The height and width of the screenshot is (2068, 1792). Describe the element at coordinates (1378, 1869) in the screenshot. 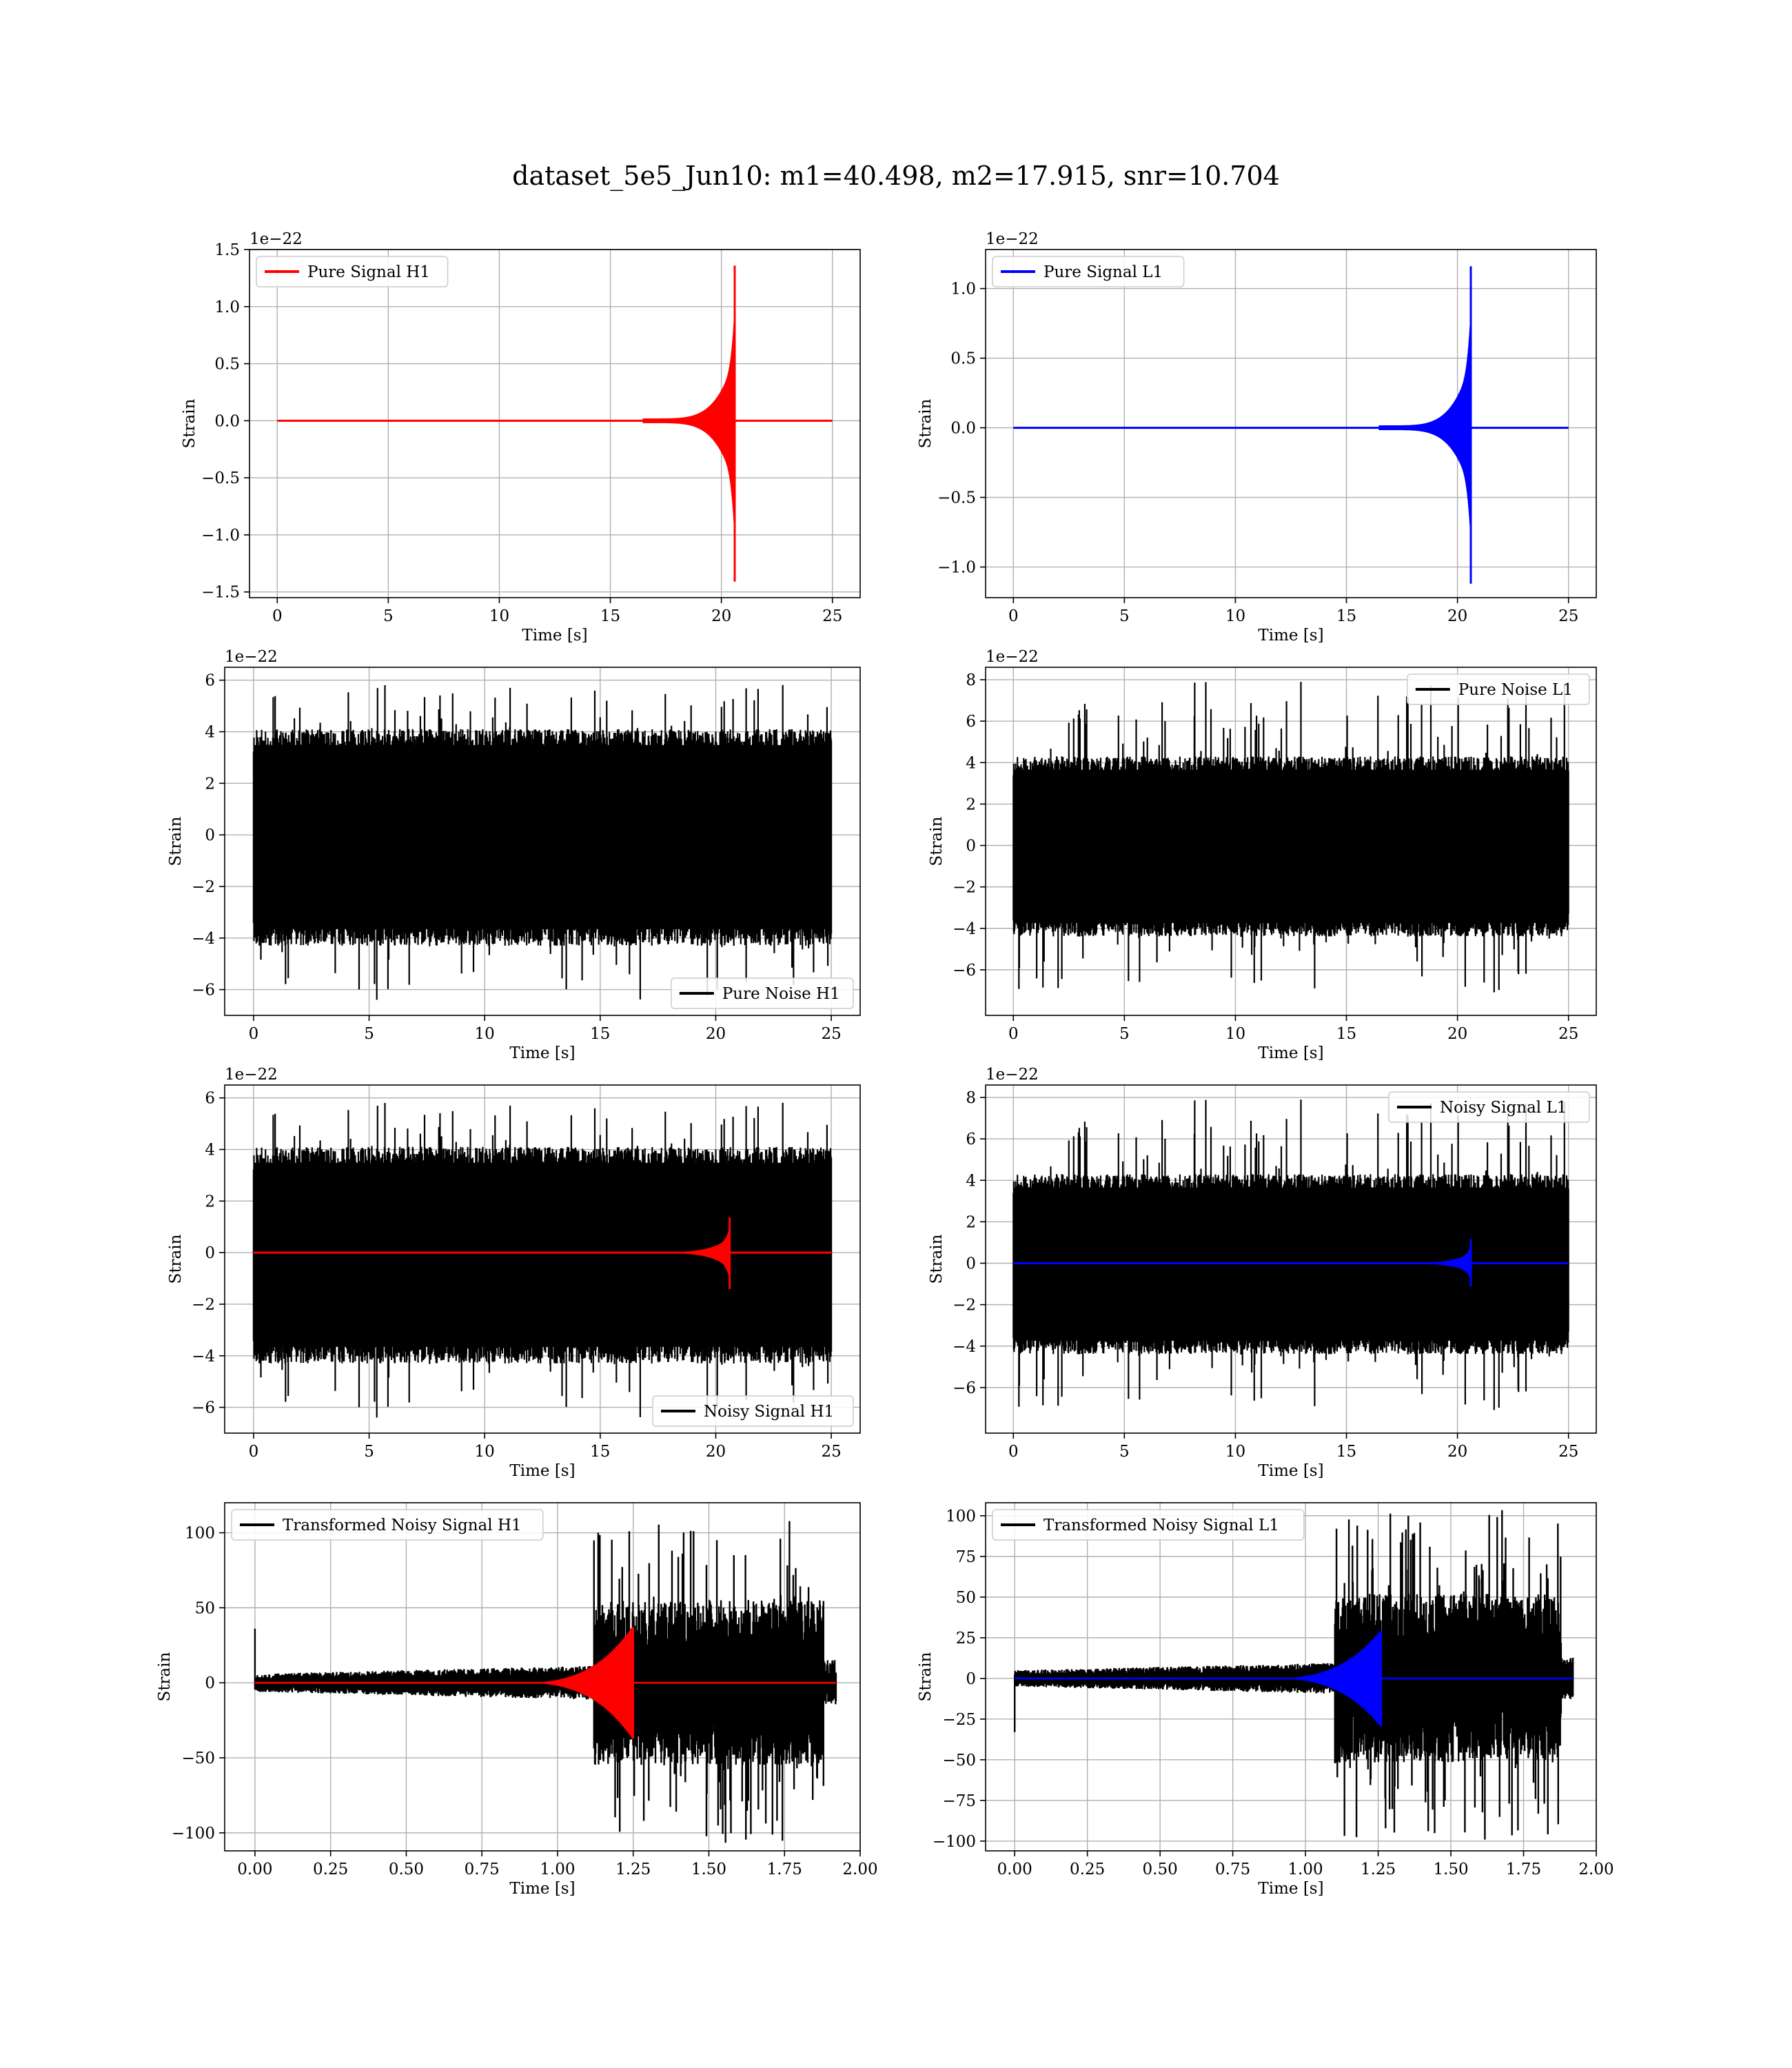

I see `x-tick-label: 1.25` at that location.